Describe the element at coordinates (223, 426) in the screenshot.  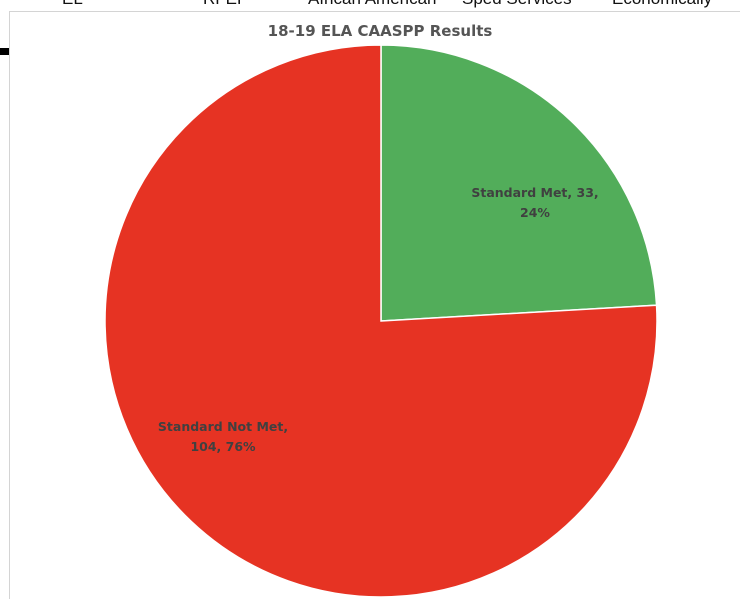
I see `slice-label-line: Standard Not Met,` at that location.